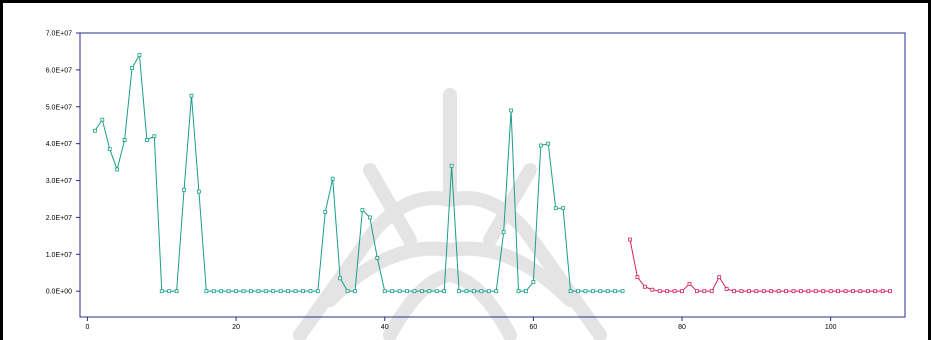 This screenshot has height=340, width=931. What do you see at coordinates (682, 327) in the screenshot?
I see `x-tick-label: 80` at bounding box center [682, 327].